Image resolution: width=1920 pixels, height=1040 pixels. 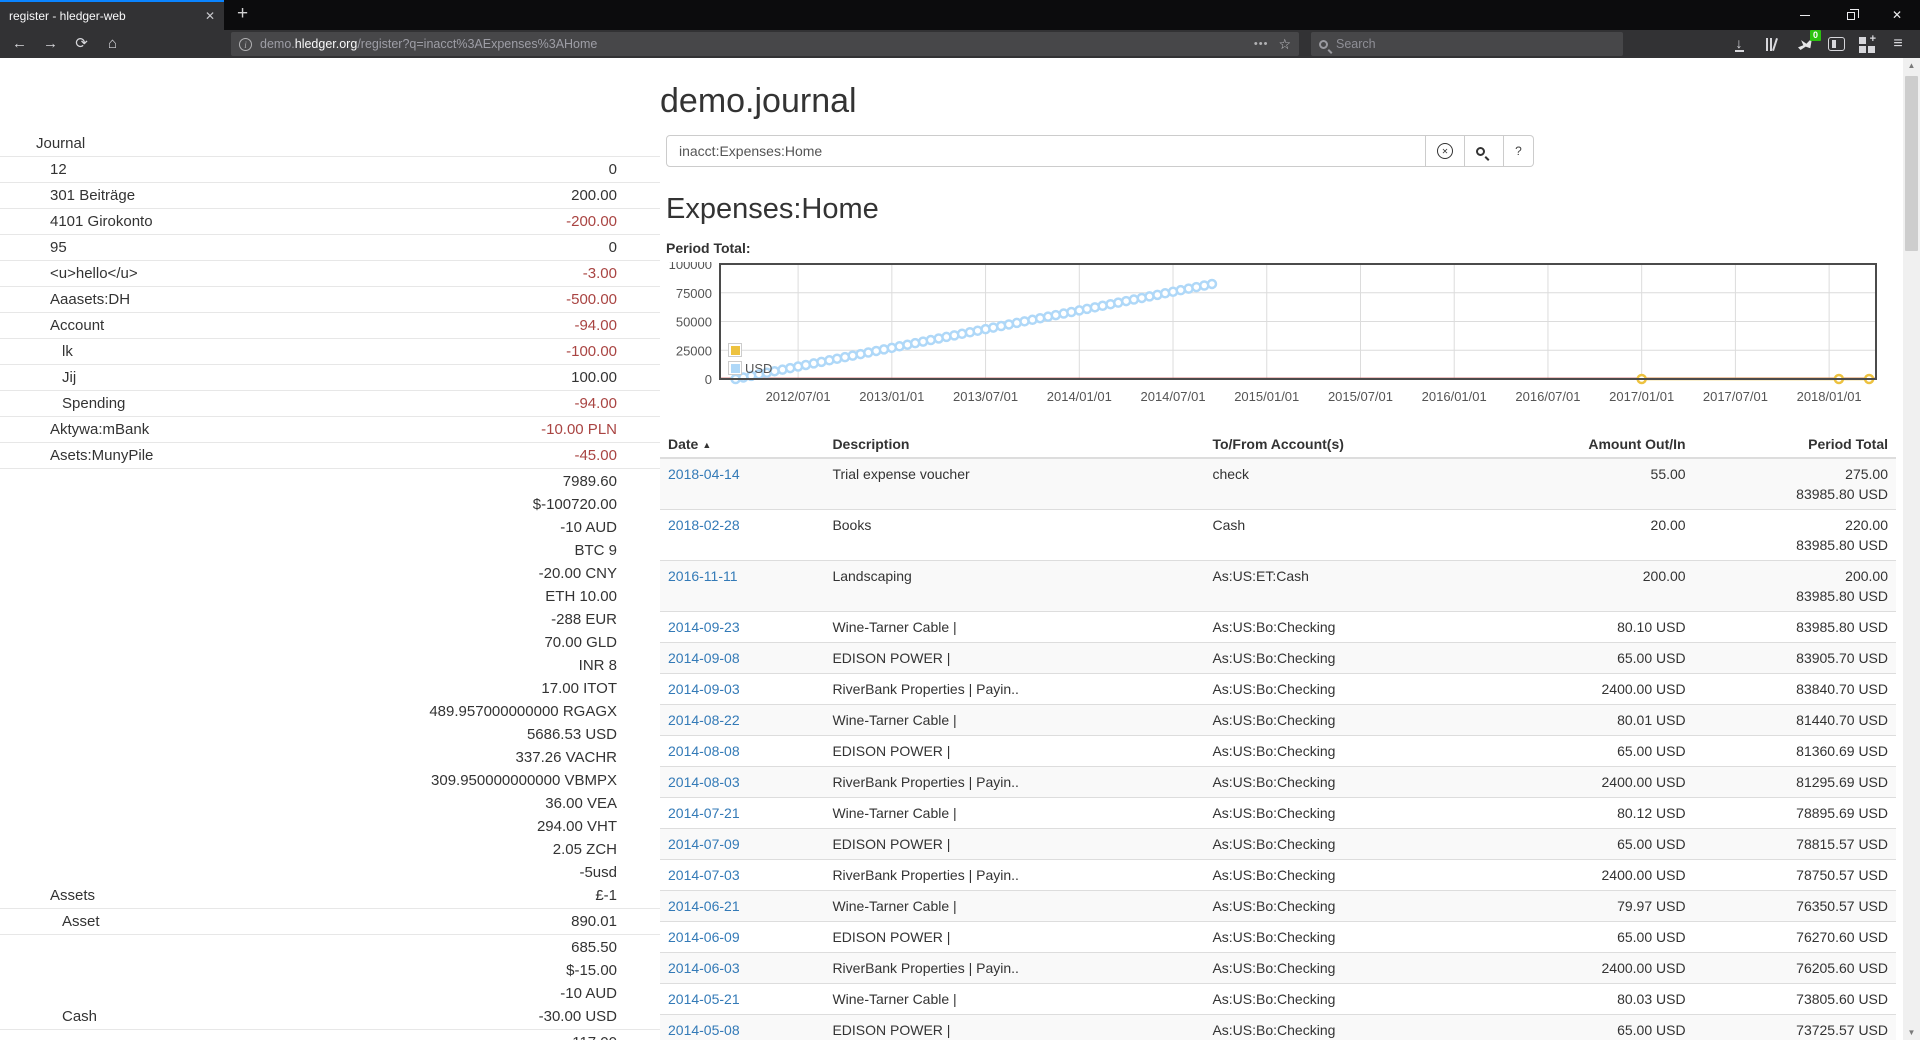 I want to click on sidebar-account-row: 301 Beiträge 200.00, so click(x=330, y=196).